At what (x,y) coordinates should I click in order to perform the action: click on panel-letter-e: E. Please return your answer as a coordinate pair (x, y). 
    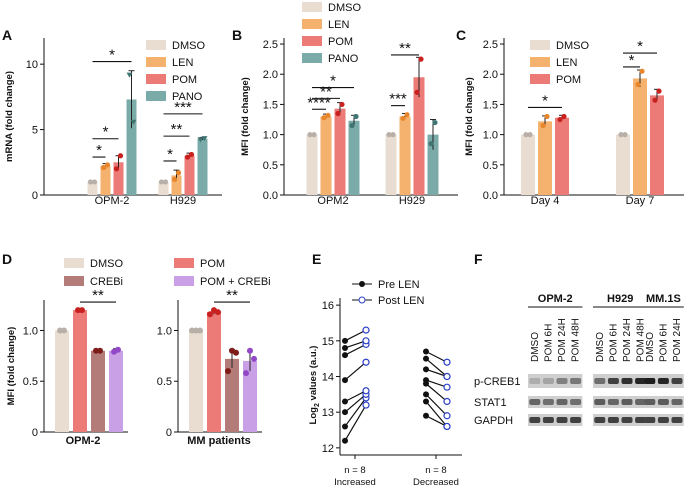
    Looking at the image, I should click on (316, 259).